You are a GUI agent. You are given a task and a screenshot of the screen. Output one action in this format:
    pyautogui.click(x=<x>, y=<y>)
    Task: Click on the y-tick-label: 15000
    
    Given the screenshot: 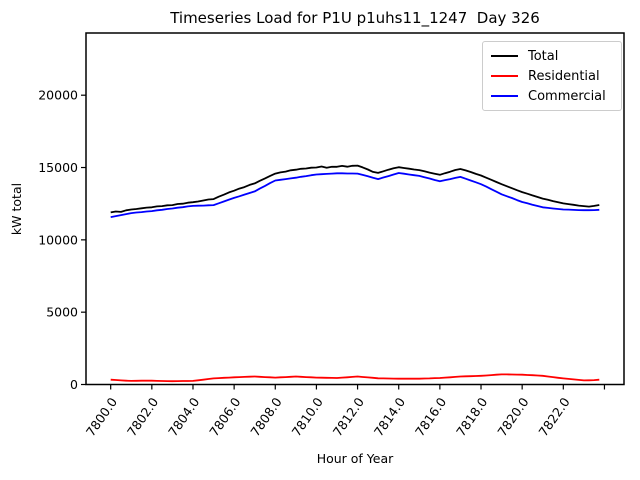 What is the action you would take?
    pyautogui.click(x=58, y=167)
    